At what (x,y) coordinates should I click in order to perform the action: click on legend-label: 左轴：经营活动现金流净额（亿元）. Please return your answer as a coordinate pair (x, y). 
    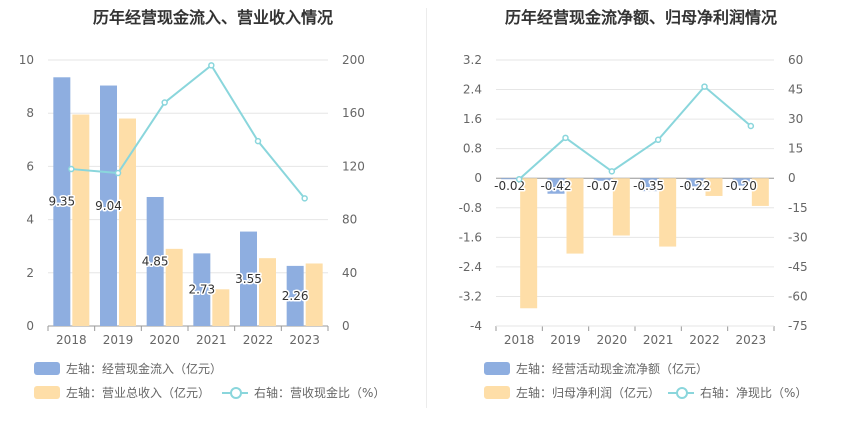
    Looking at the image, I should click on (612, 369).